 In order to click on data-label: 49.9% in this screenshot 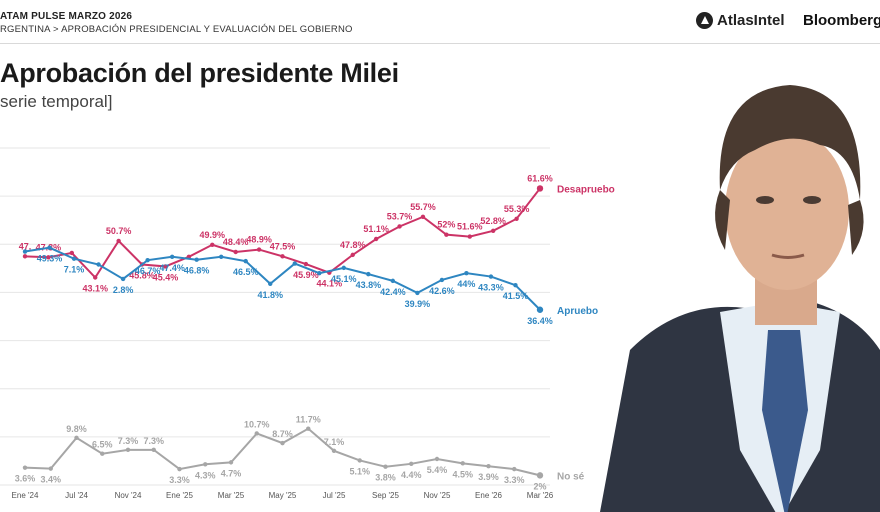, I will do `click(213, 235)`.